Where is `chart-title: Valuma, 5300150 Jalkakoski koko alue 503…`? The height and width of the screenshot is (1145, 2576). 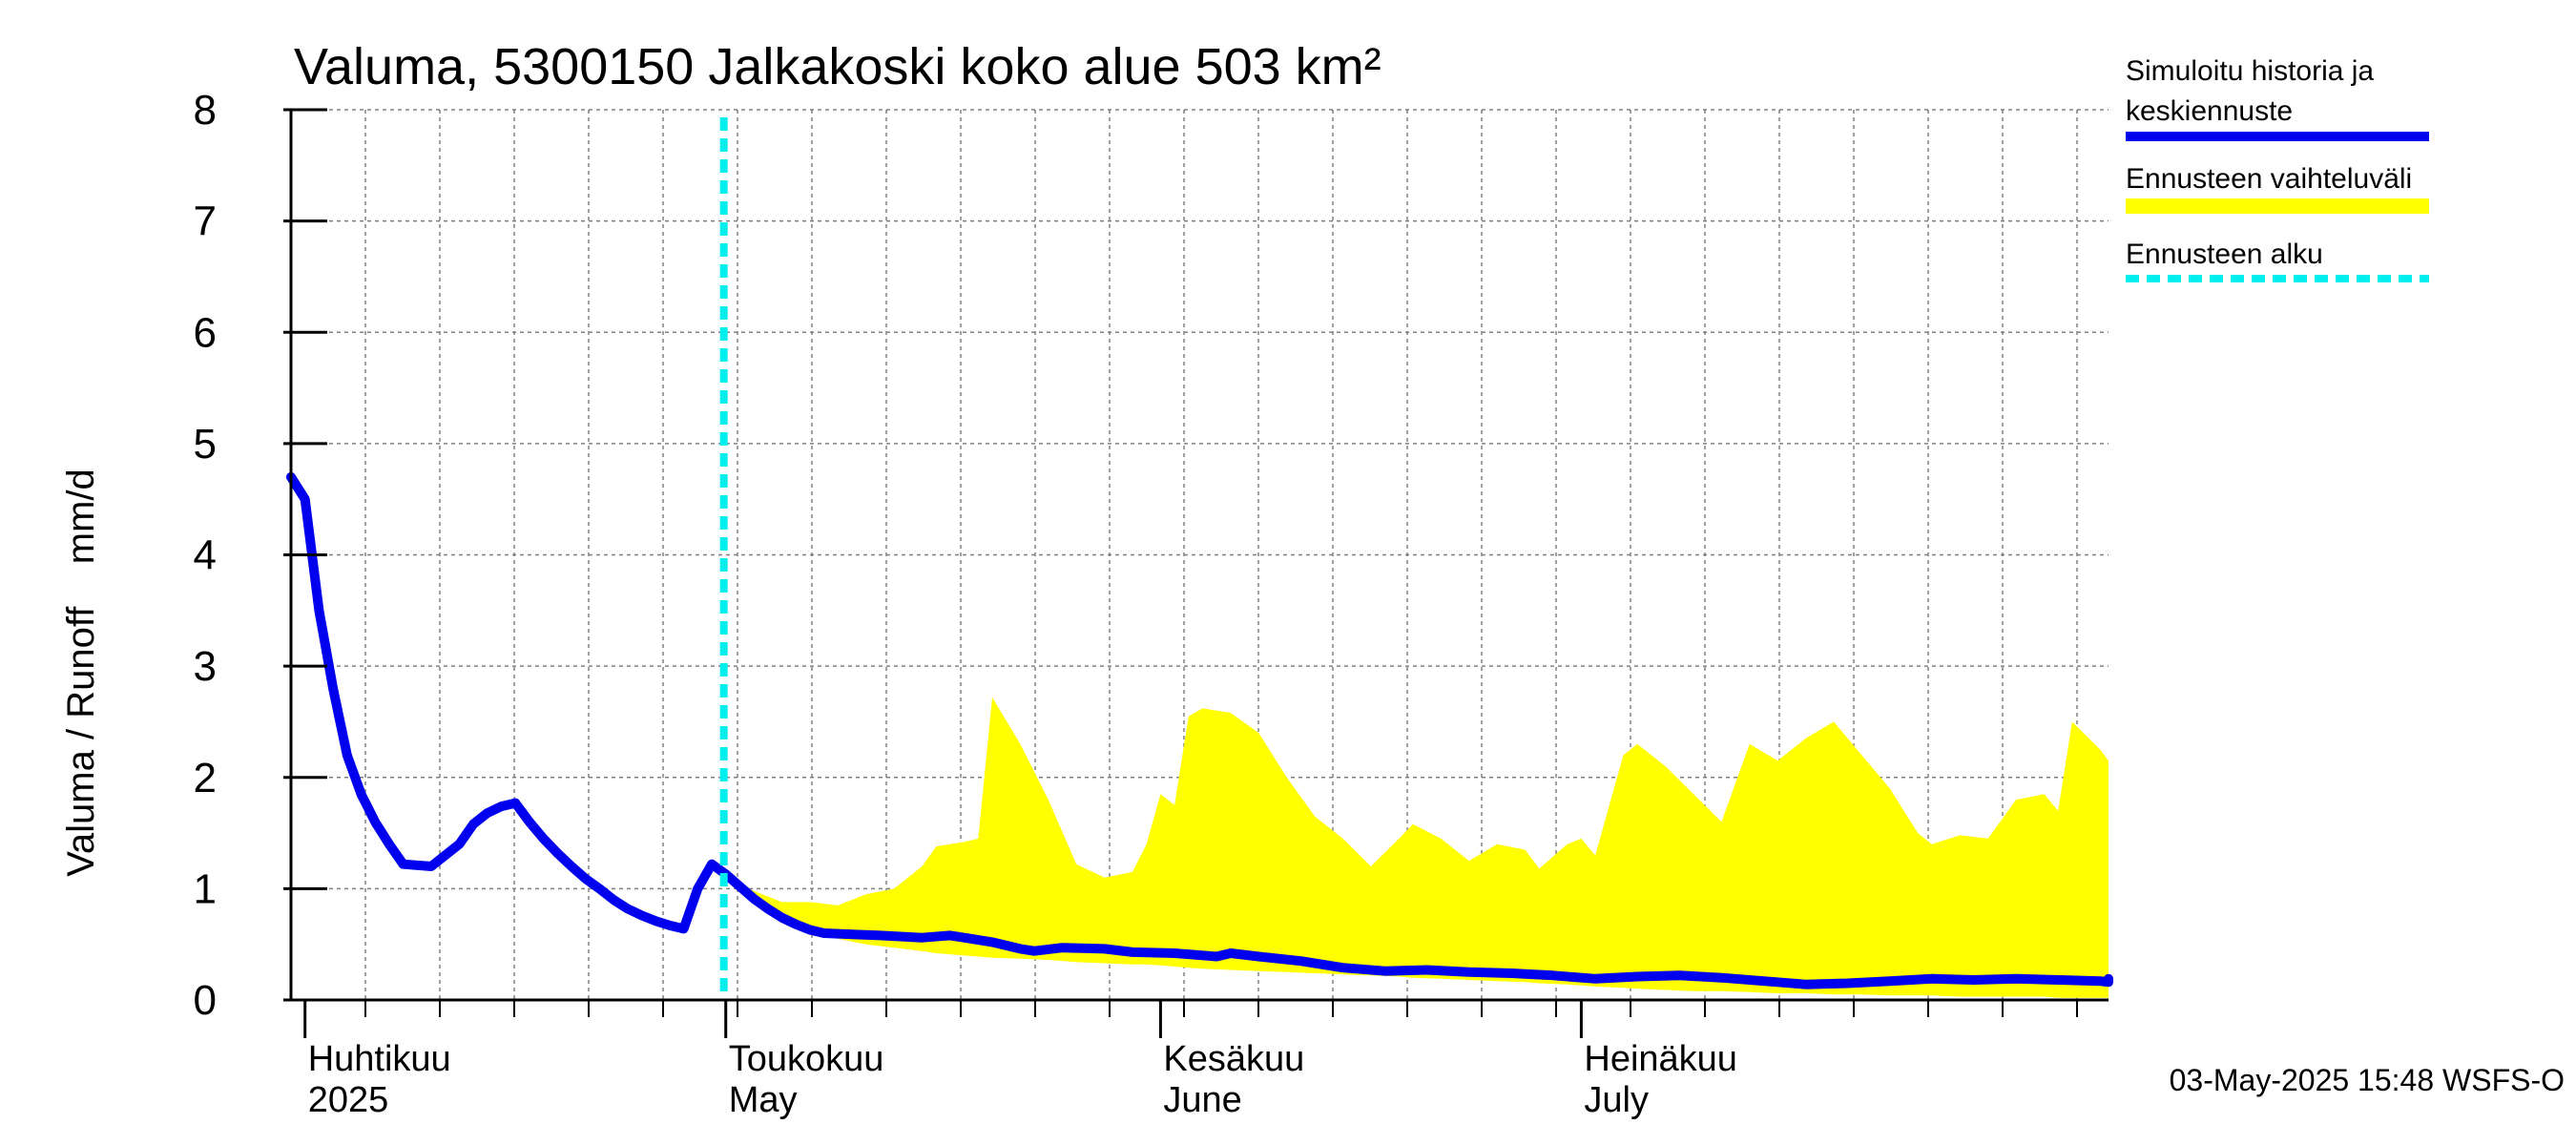 chart-title: Valuma, 5300150 Jalkakoski koko alue 503… is located at coordinates (837, 66).